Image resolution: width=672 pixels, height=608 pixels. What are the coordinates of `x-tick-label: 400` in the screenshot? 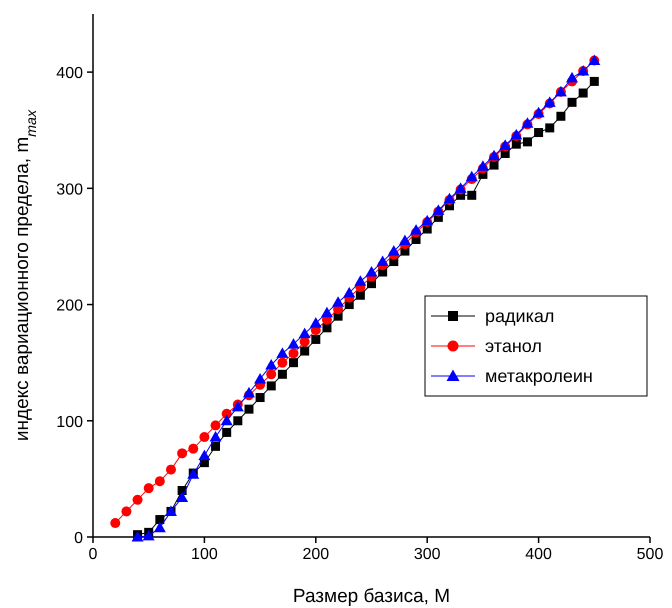 It's located at (538, 554).